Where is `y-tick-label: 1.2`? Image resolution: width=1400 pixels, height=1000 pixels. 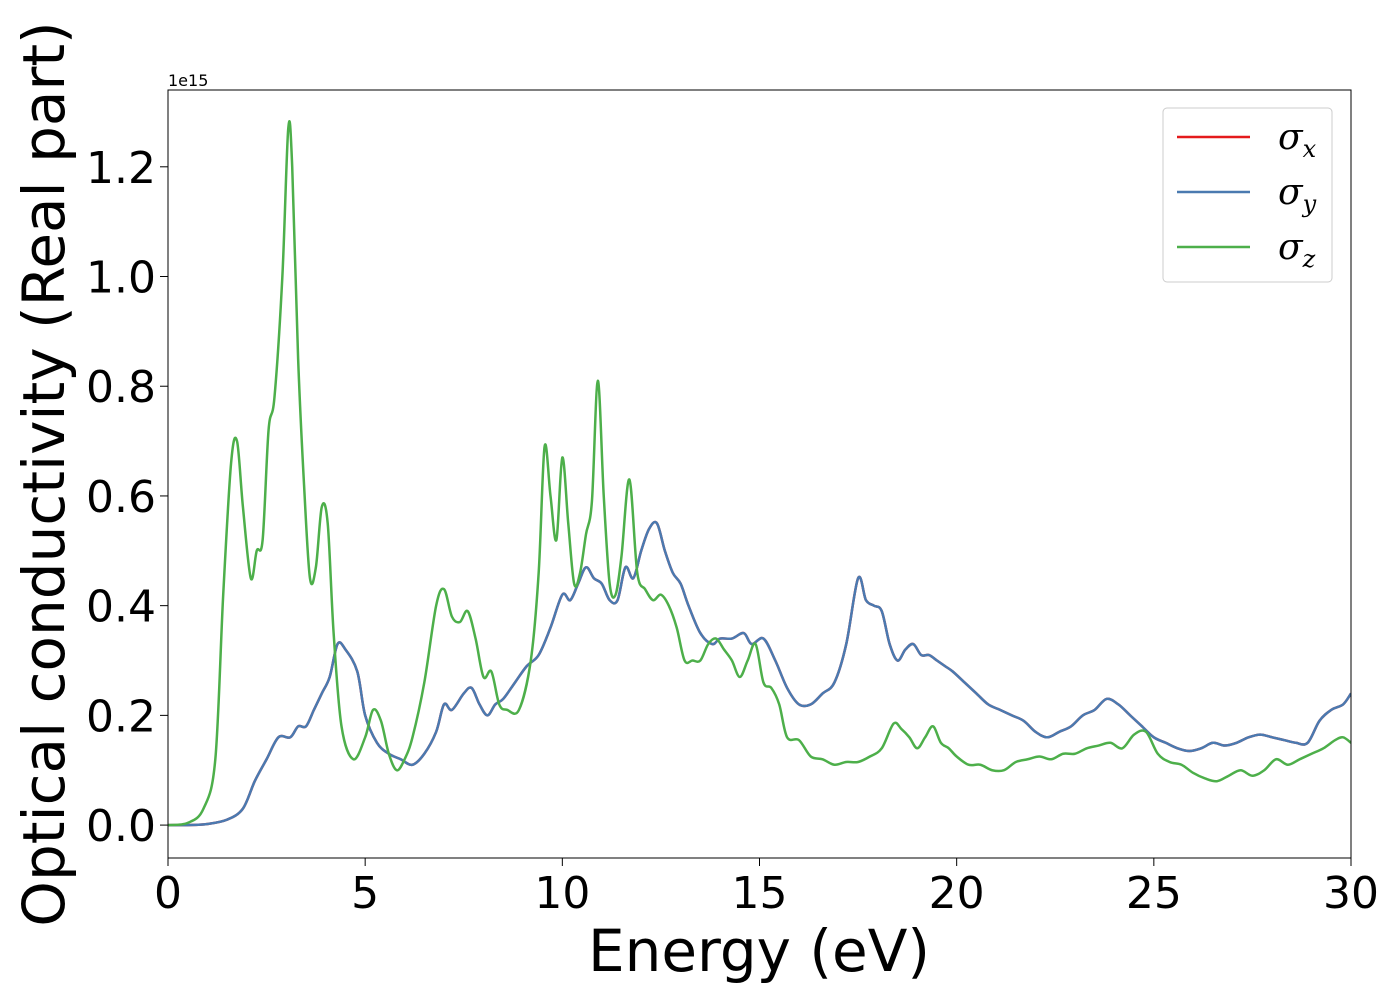
y-tick-label: 1.2 is located at coordinates (121, 168).